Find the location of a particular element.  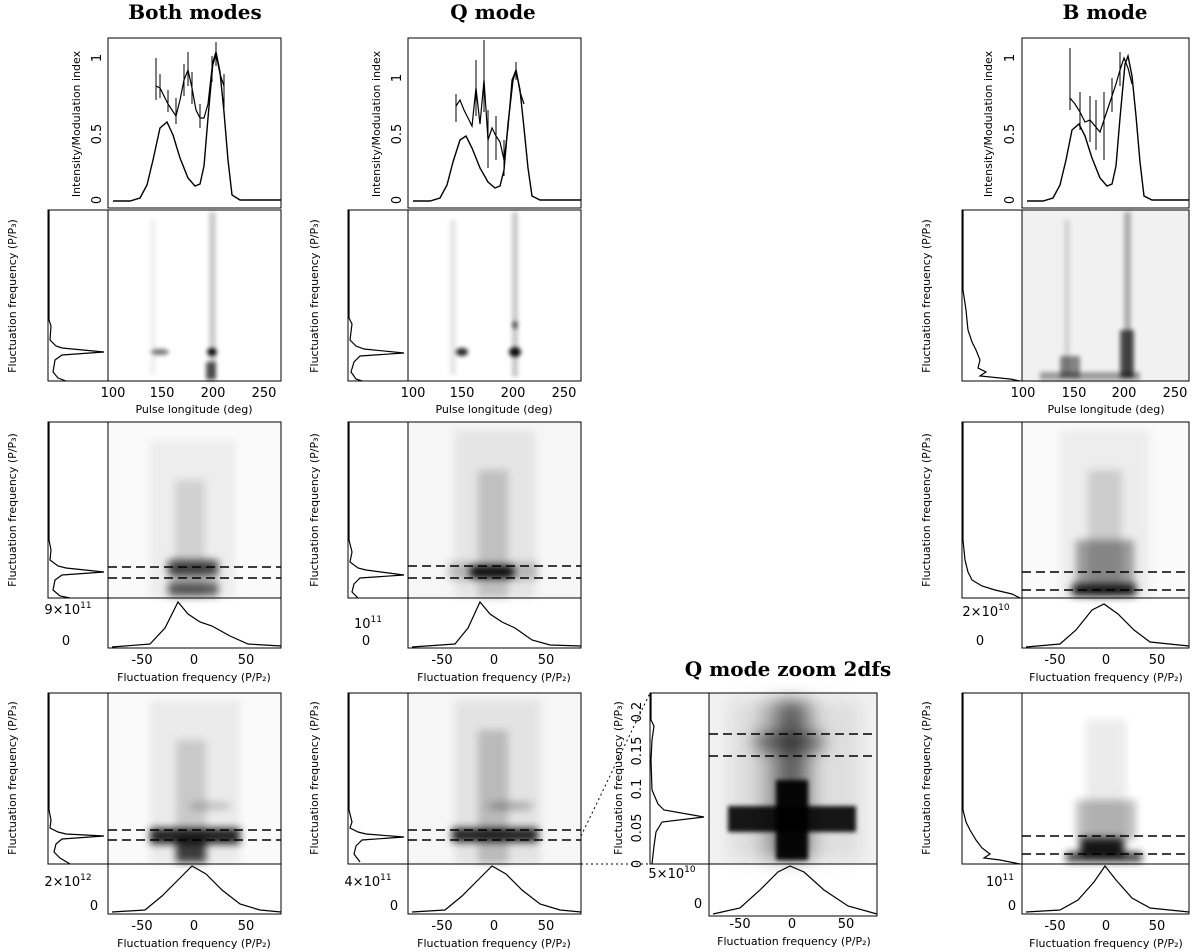

zoom-ytick-0.1: 0.1 is located at coordinates (637, 789).